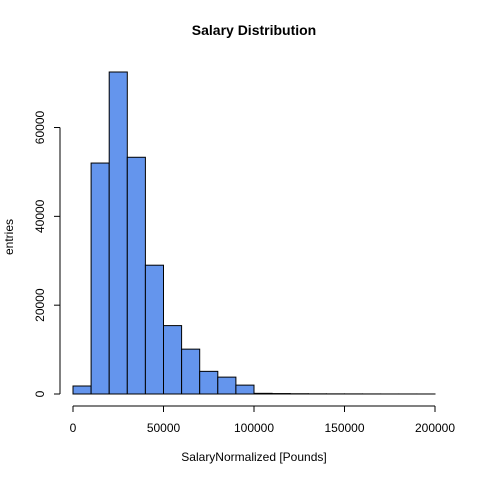 This screenshot has width=480, height=480. I want to click on chart-title: Salary Distribution, so click(254, 30).